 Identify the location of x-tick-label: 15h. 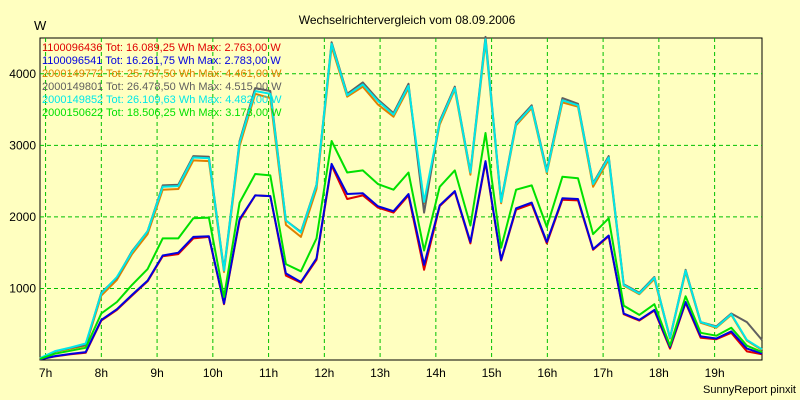
(492, 373).